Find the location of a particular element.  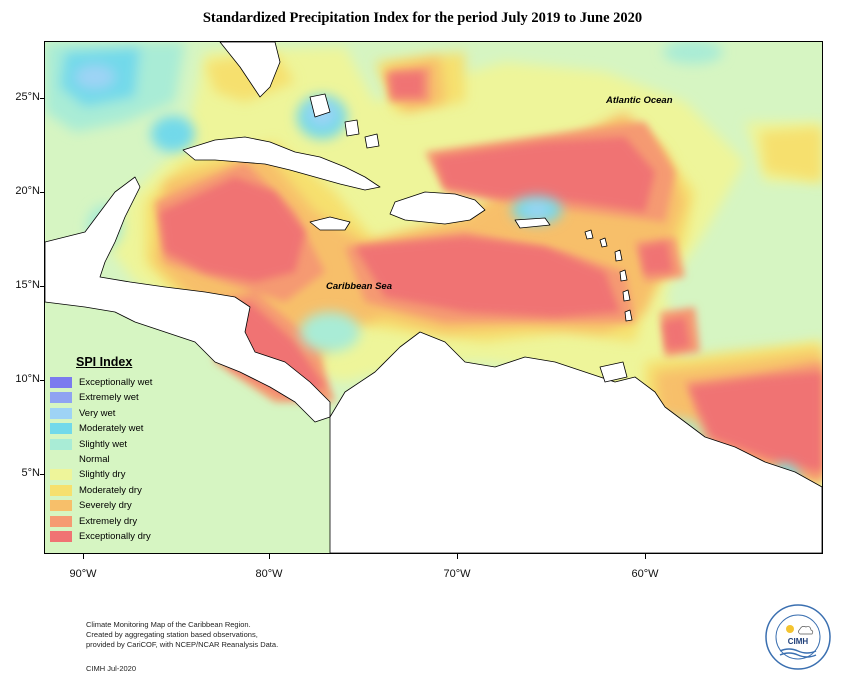

atlantic-ocean-label: Atlantic Ocean is located at coordinates (639, 100).